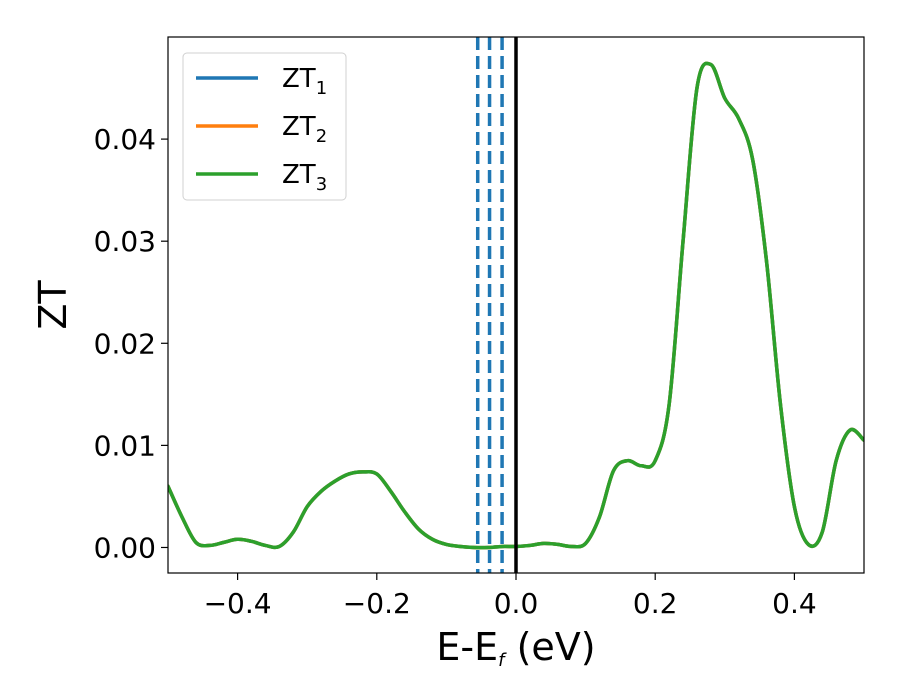 The image size is (900, 700). I want to click on y-tick-label: 0.03, so click(125, 241).